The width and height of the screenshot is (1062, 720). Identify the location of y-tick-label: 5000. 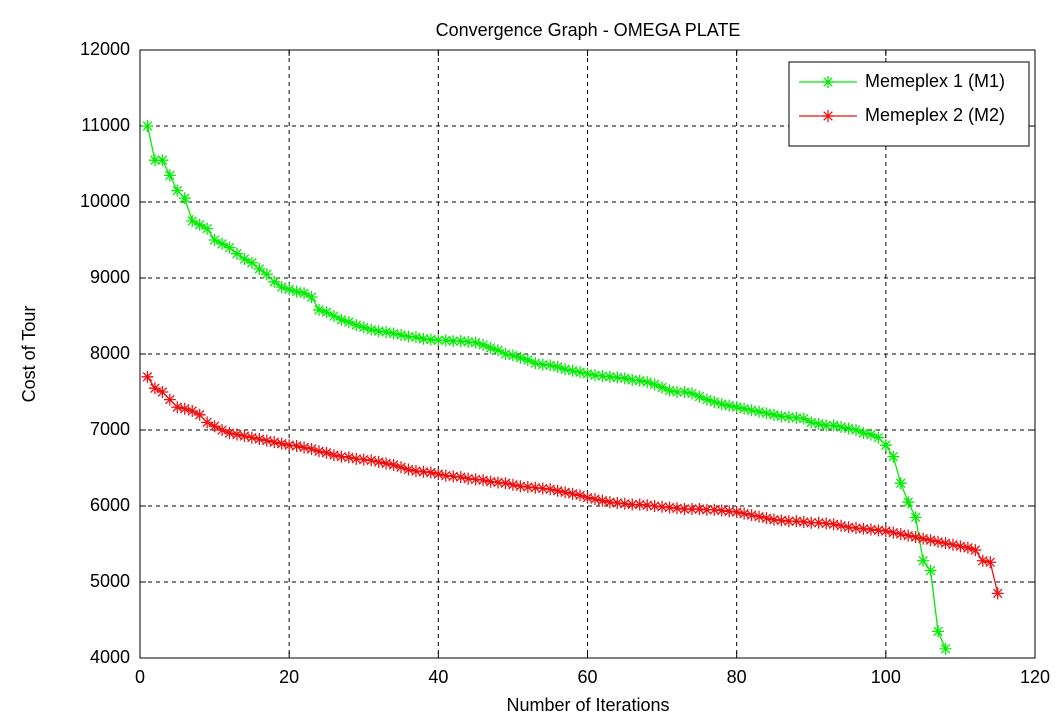
(110, 581).